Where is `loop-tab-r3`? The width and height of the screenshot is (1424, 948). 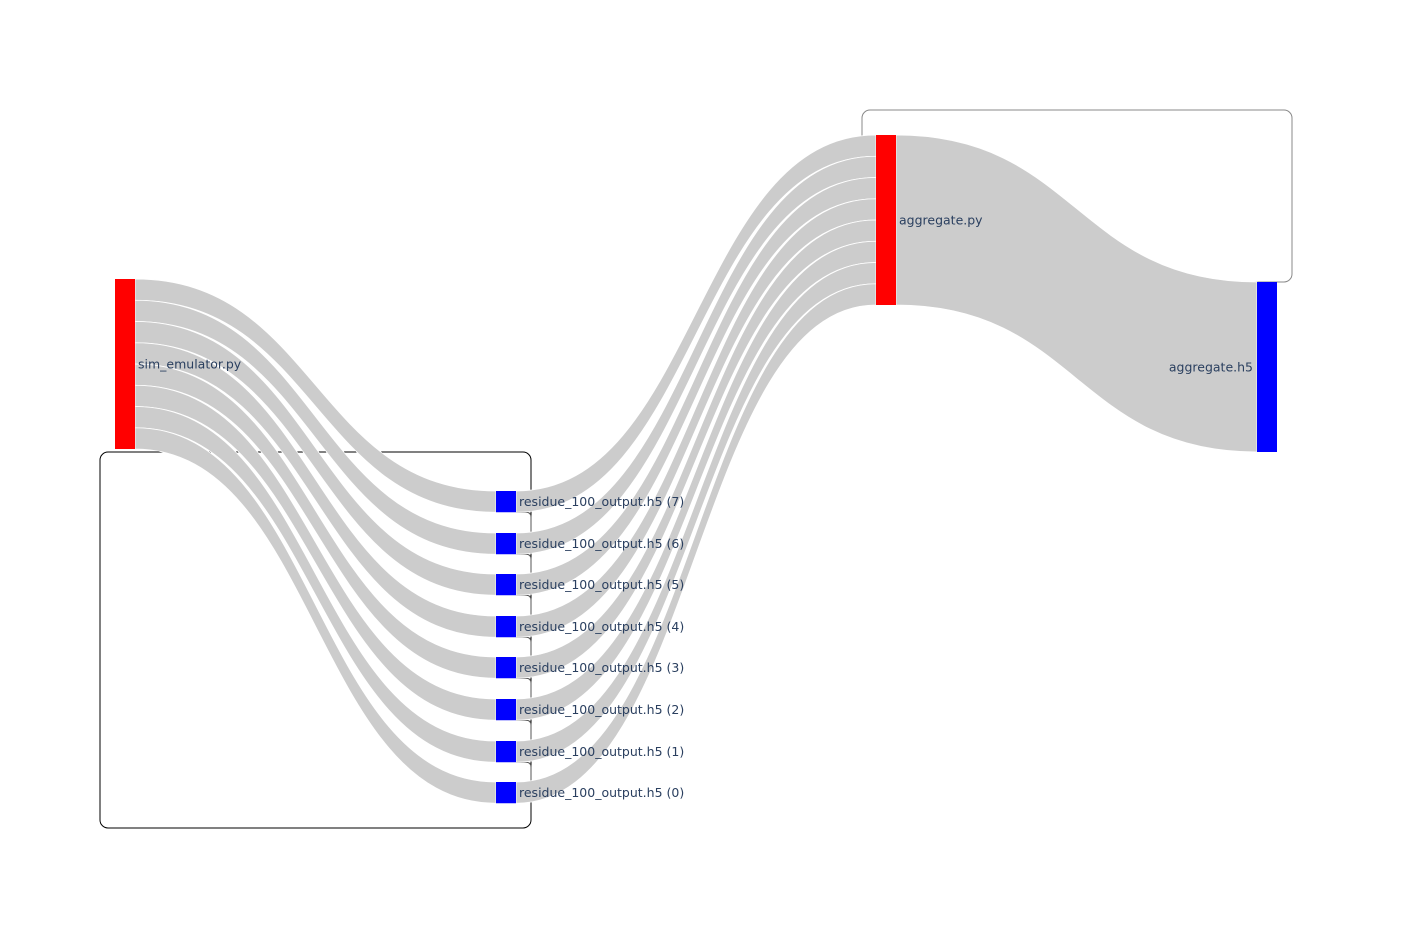 loop-tab-r3 is located at coordinates (523, 688).